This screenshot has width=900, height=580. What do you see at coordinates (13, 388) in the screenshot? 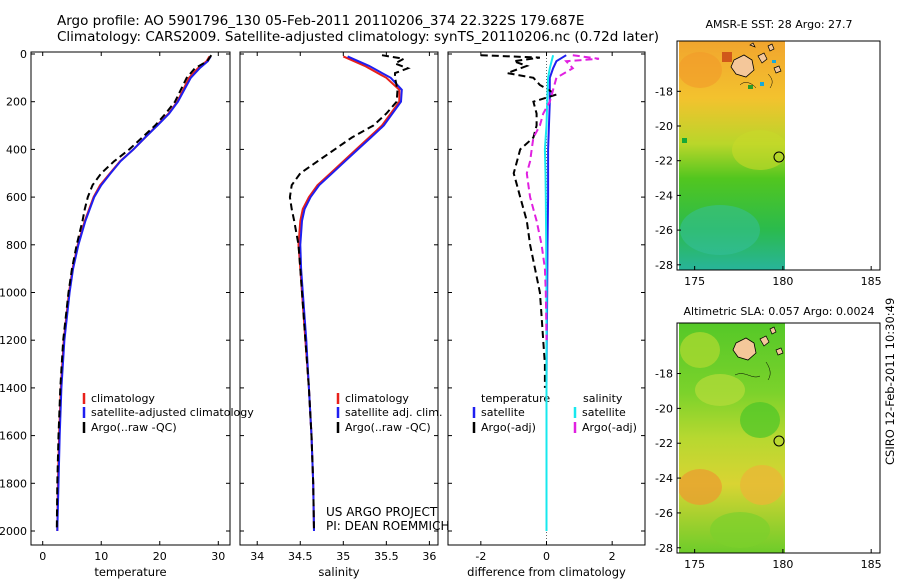
I see `depth-tick-label: 1400` at bounding box center [13, 388].